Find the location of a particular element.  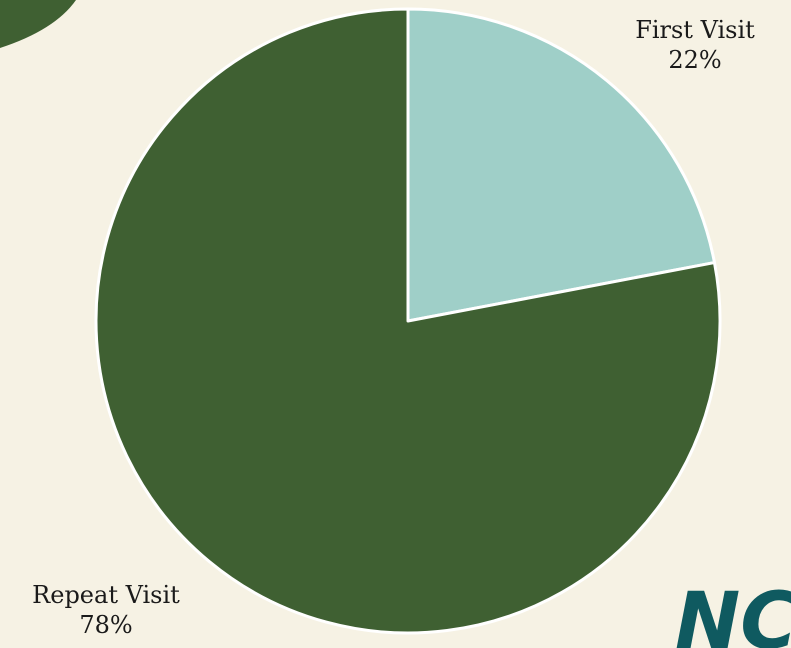

logo-lettering: NC is located at coordinates (733, 612).